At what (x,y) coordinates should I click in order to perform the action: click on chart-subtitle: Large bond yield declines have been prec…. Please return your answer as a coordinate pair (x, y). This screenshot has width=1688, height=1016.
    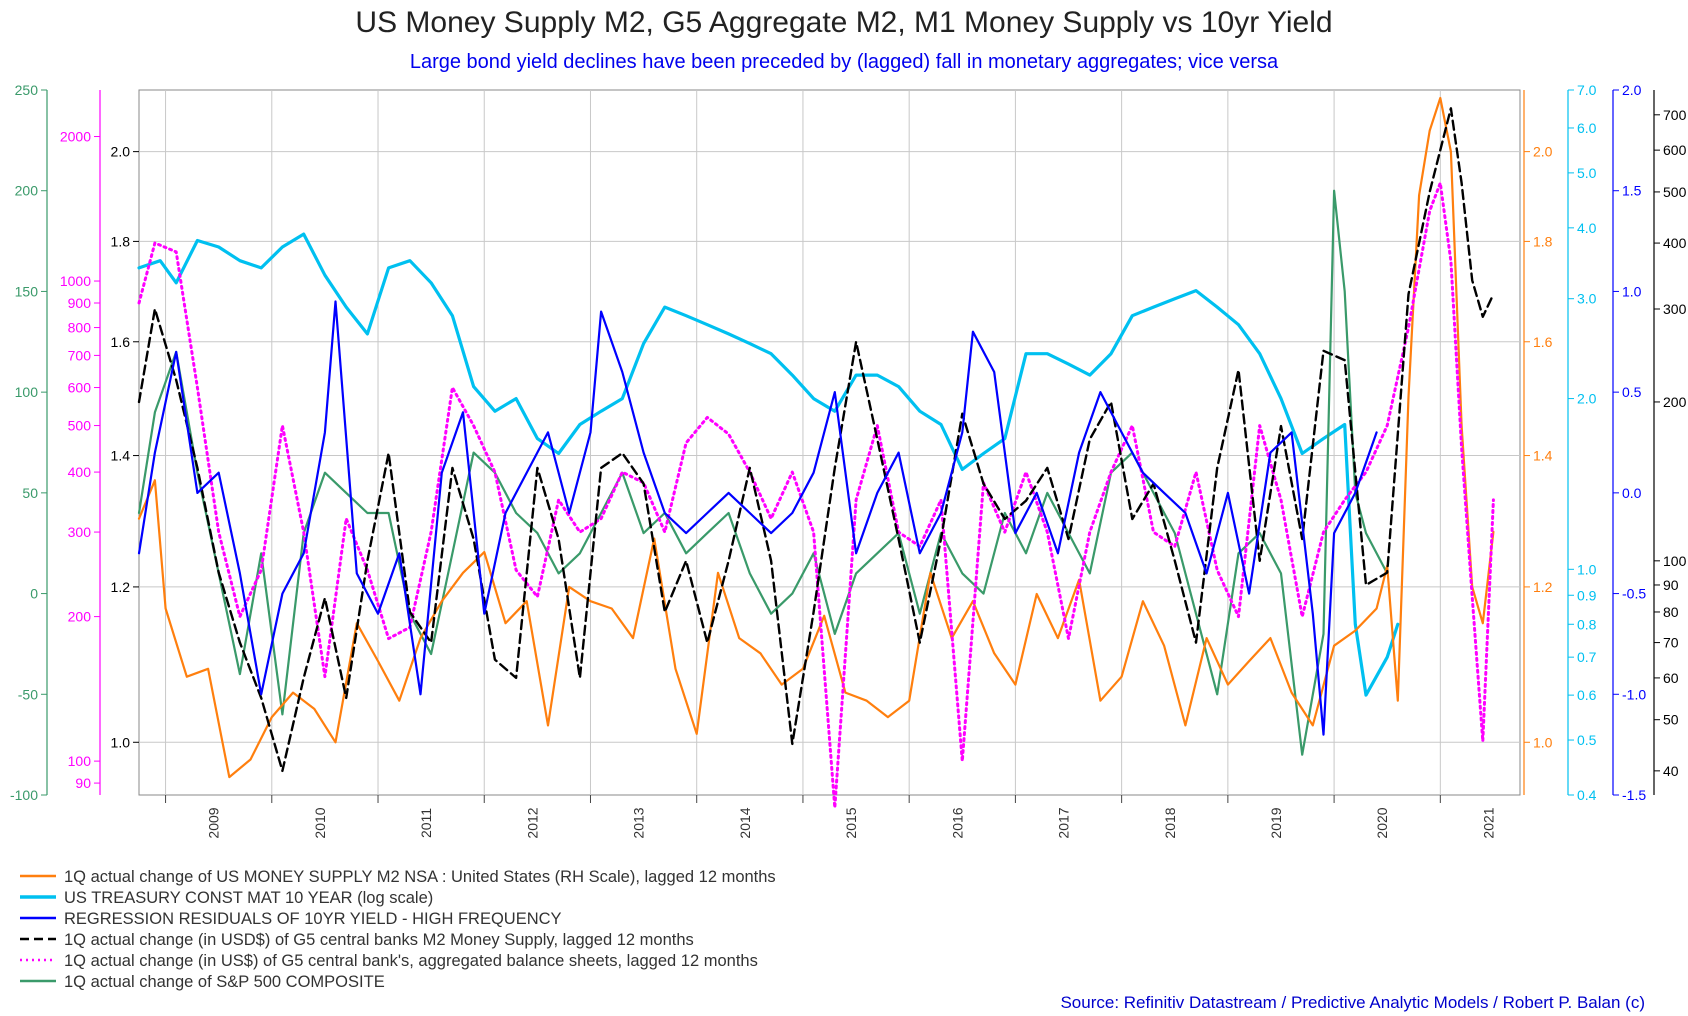
    Looking at the image, I should click on (844, 62).